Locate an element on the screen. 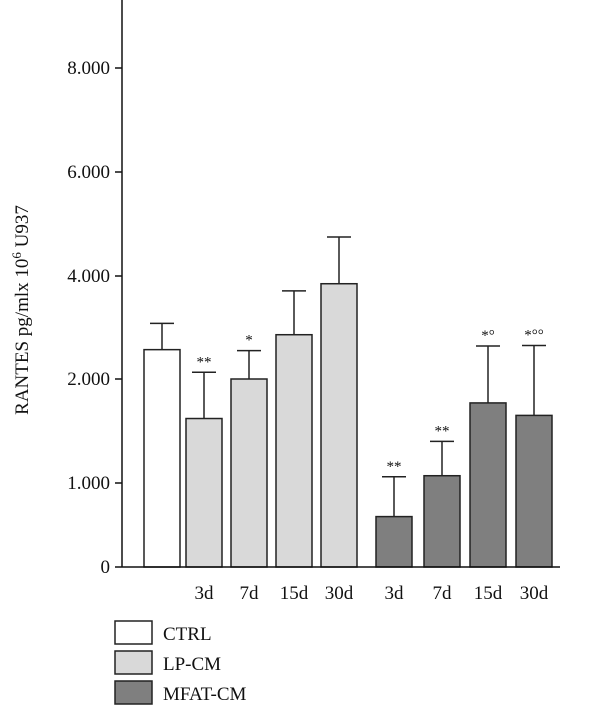 Image resolution: width=600 pixels, height=710 pixels. legend-label-mfat-cm: MFAT-CM is located at coordinates (205, 694).